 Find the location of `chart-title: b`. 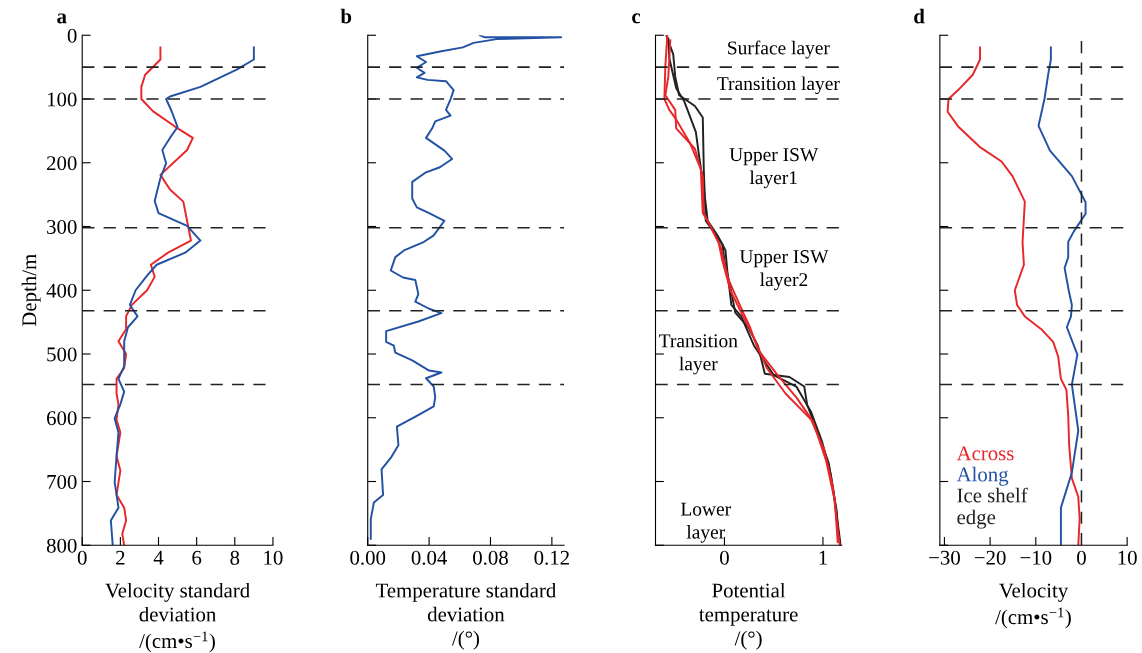

chart-title: b is located at coordinates (346, 16).